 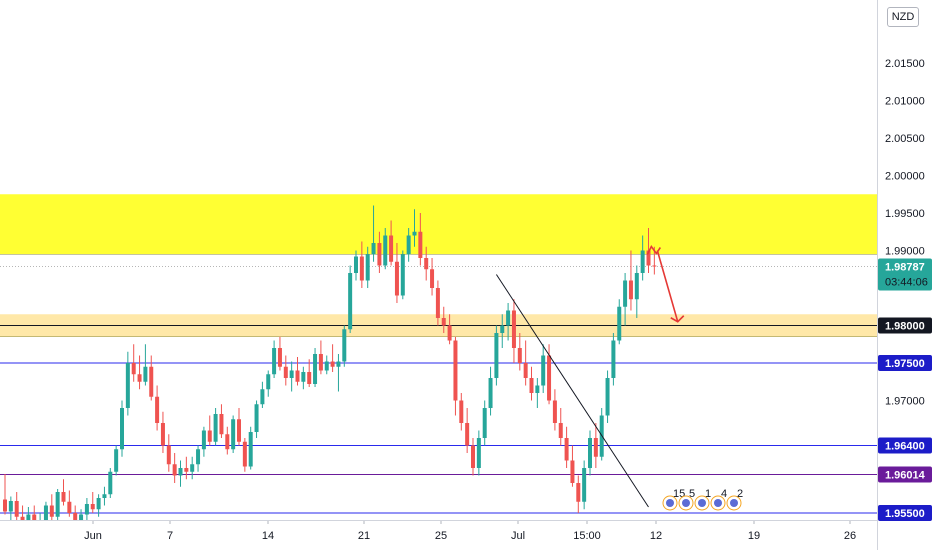 I want to click on price-tick-label: 2.00500, so click(x=905, y=139).